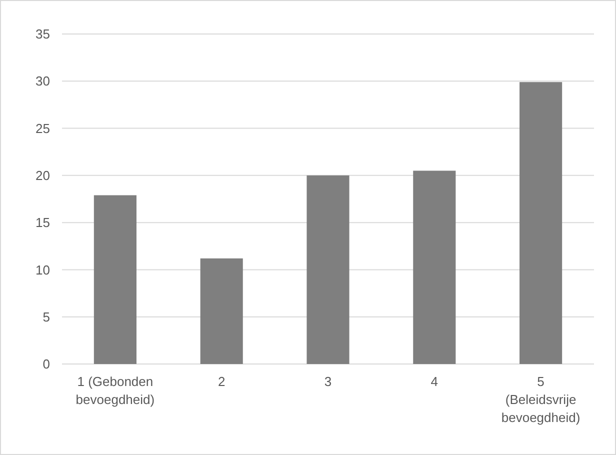 This screenshot has width=616, height=455. I want to click on y-tick-label: 35, so click(43, 34).